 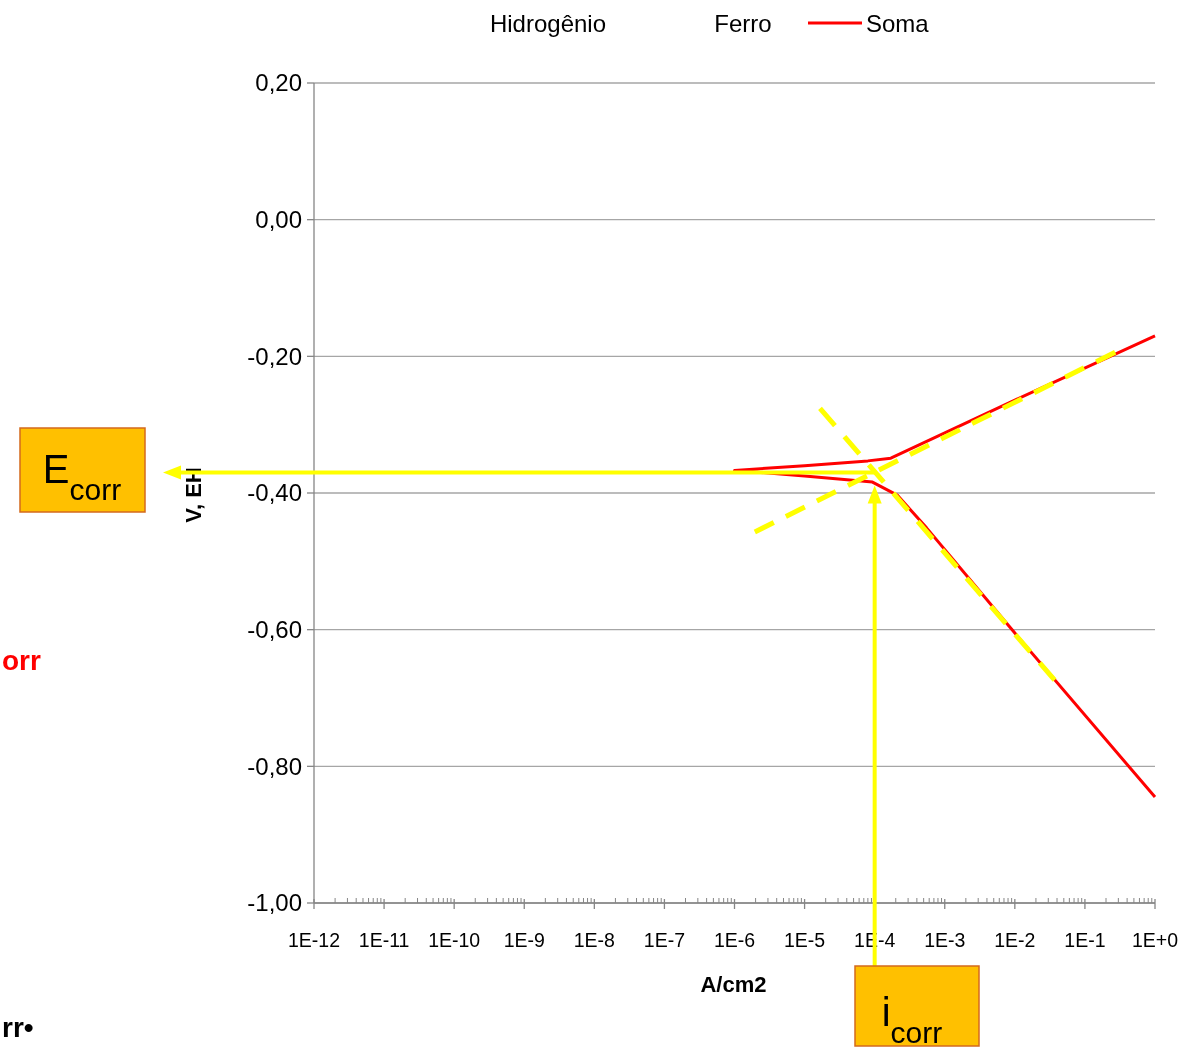 What do you see at coordinates (898, 23) in the screenshot?
I see `legend-label: Soma` at bounding box center [898, 23].